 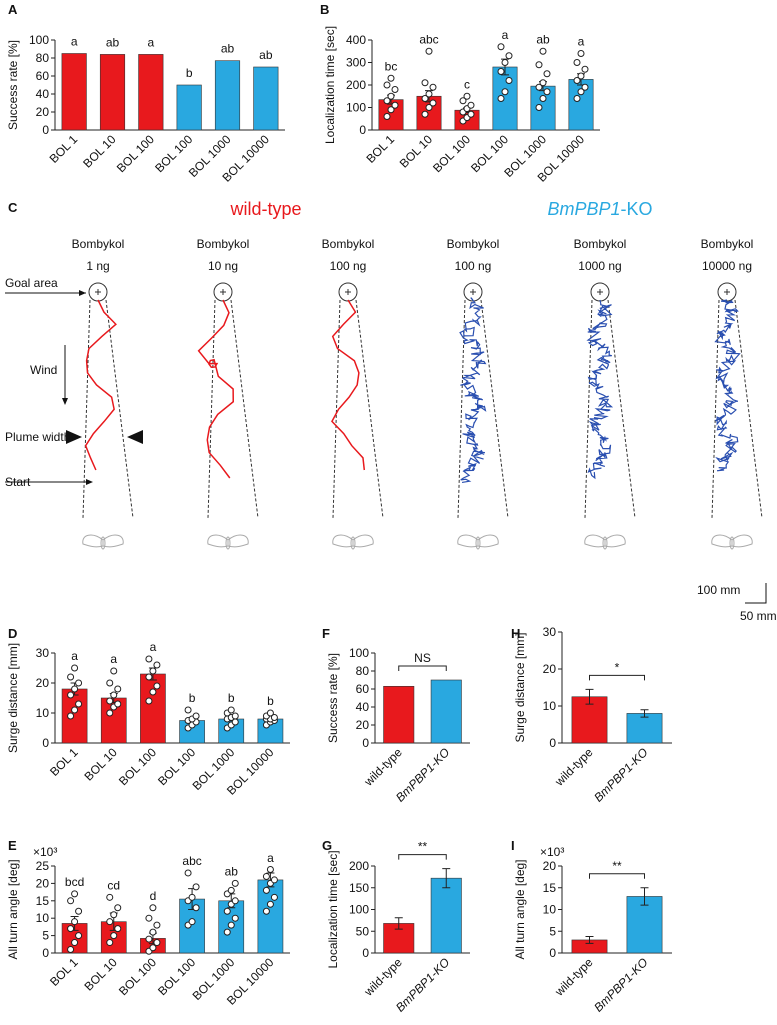 What do you see at coordinates (74, 882) in the screenshot?
I see `significance-letter: bcd` at bounding box center [74, 882].